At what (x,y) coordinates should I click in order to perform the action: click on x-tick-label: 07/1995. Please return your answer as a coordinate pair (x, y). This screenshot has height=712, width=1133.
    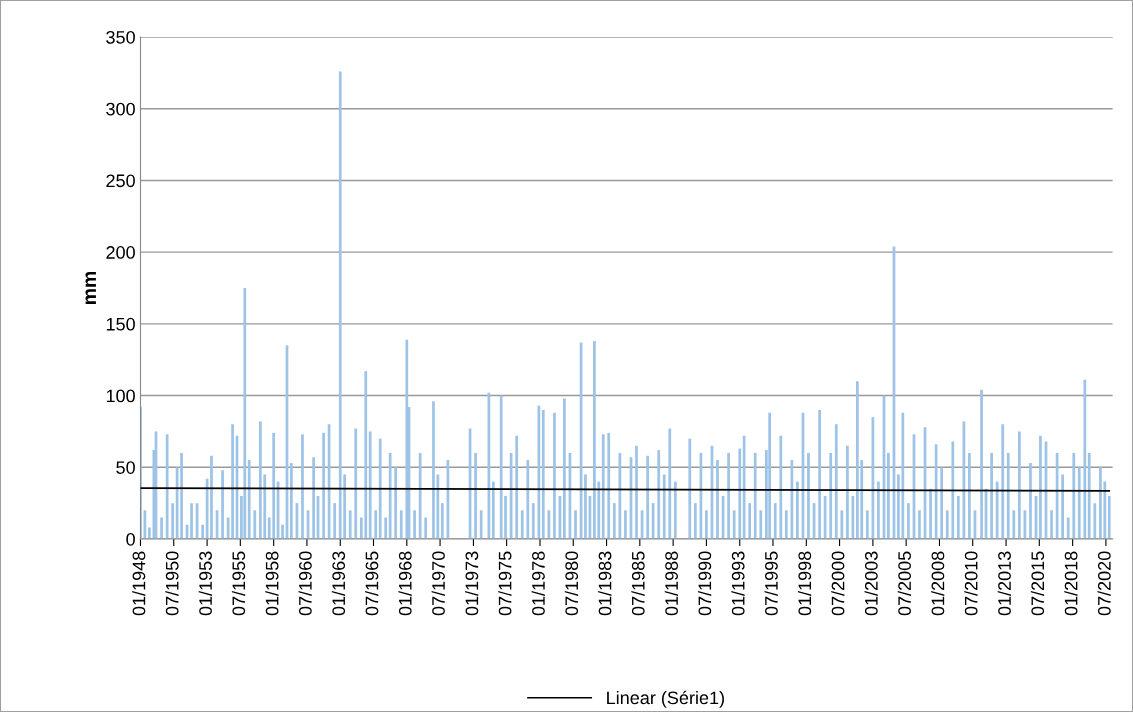
    Looking at the image, I should click on (771, 583).